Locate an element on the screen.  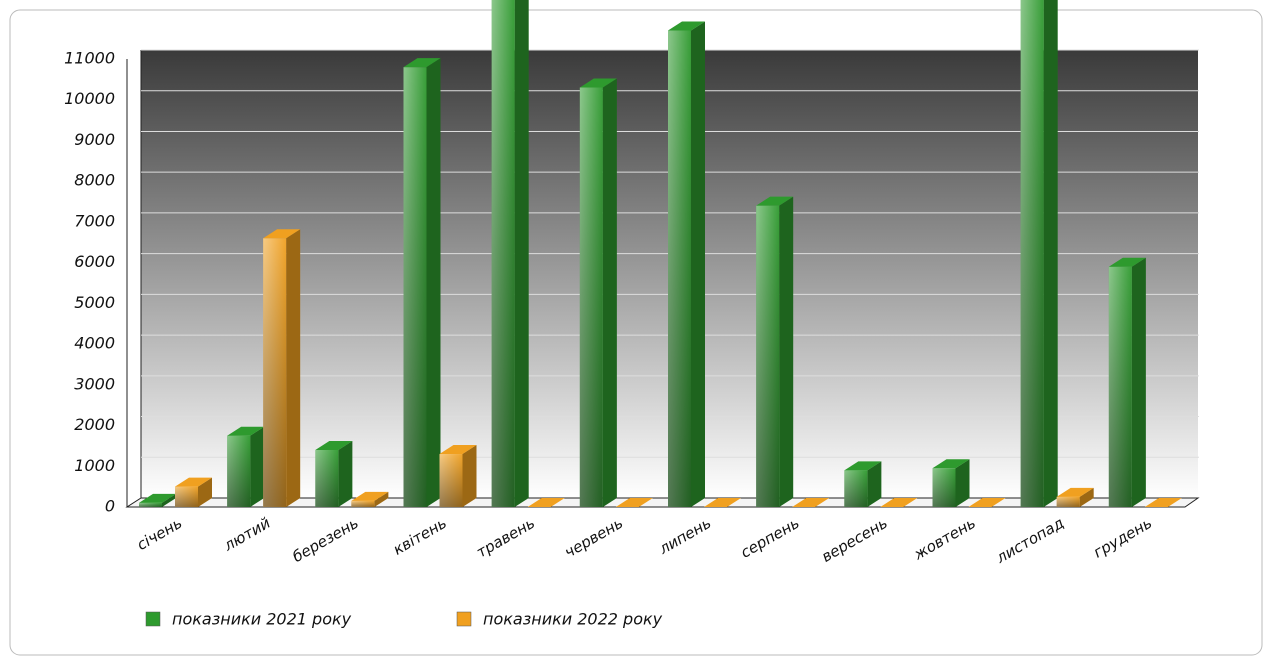
y-tick-label: 10000 is located at coordinates (89, 98).